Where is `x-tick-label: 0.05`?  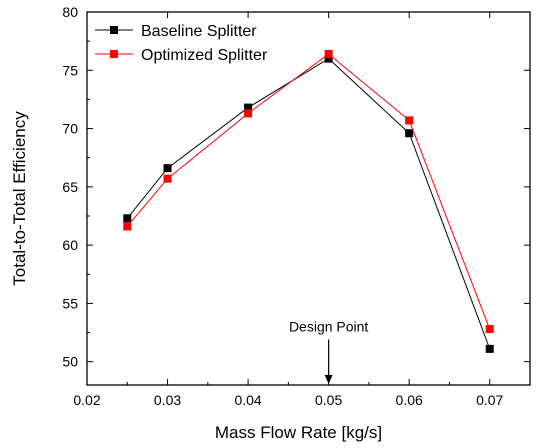 x-tick-label: 0.05 is located at coordinates (328, 400).